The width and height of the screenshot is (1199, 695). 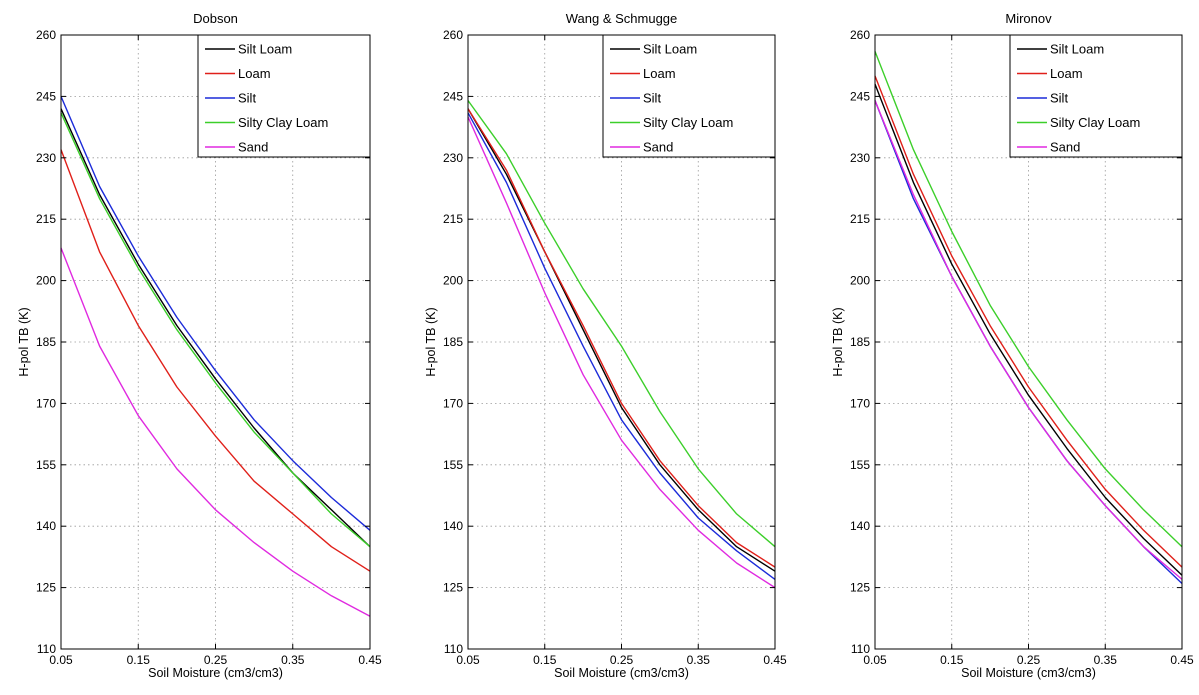 What do you see at coordinates (215, 432) in the screenshot?
I see `series-line-sand` at bounding box center [215, 432].